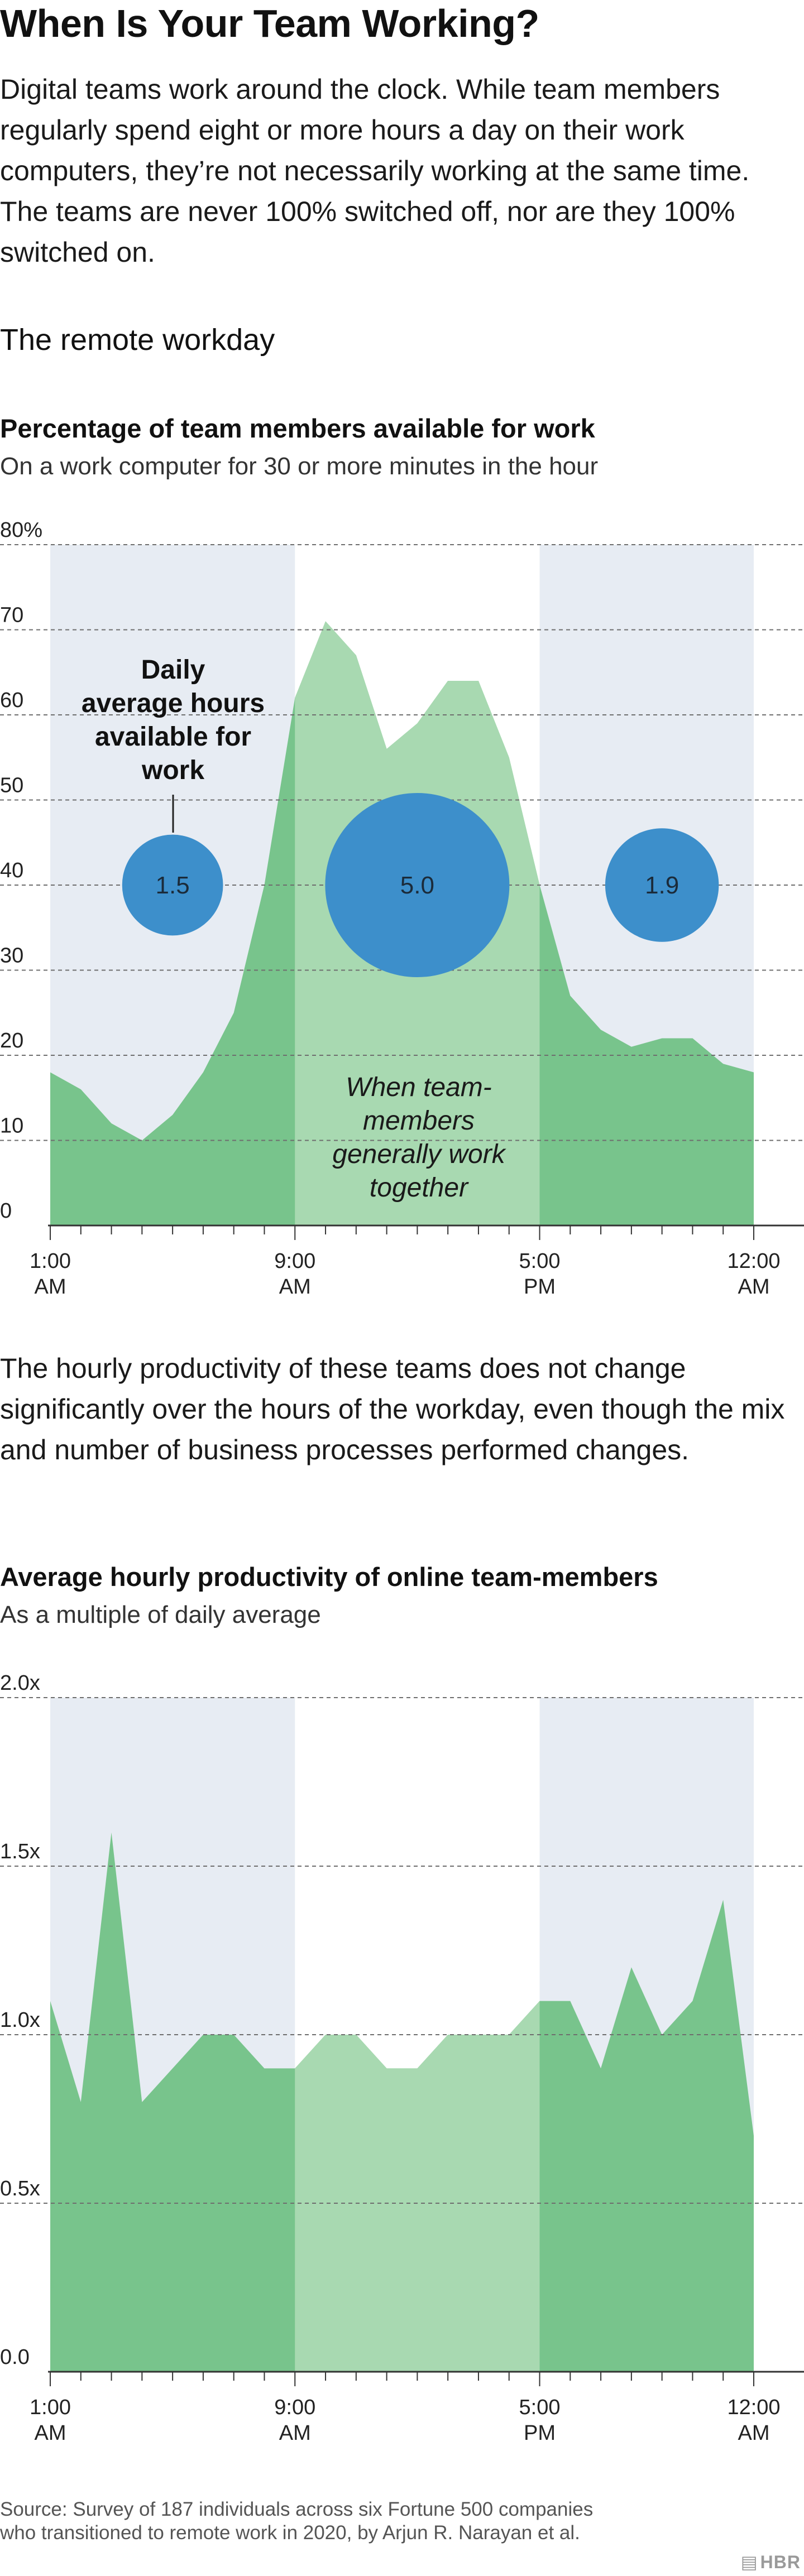 The height and width of the screenshot is (2576, 804). I want to click on bubble-annotation-line-1: Daily, so click(173, 670).